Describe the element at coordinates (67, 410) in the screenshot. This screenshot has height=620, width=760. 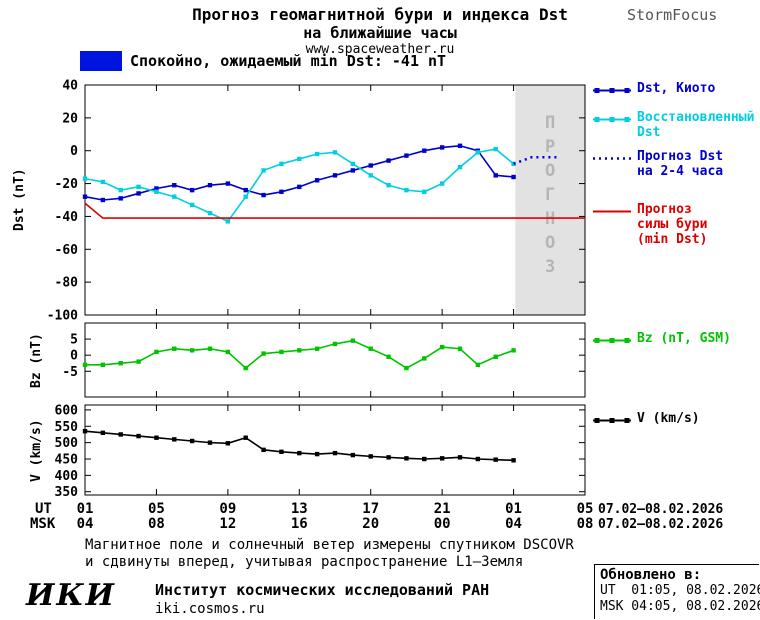
I see `svg-text: 600` at that location.